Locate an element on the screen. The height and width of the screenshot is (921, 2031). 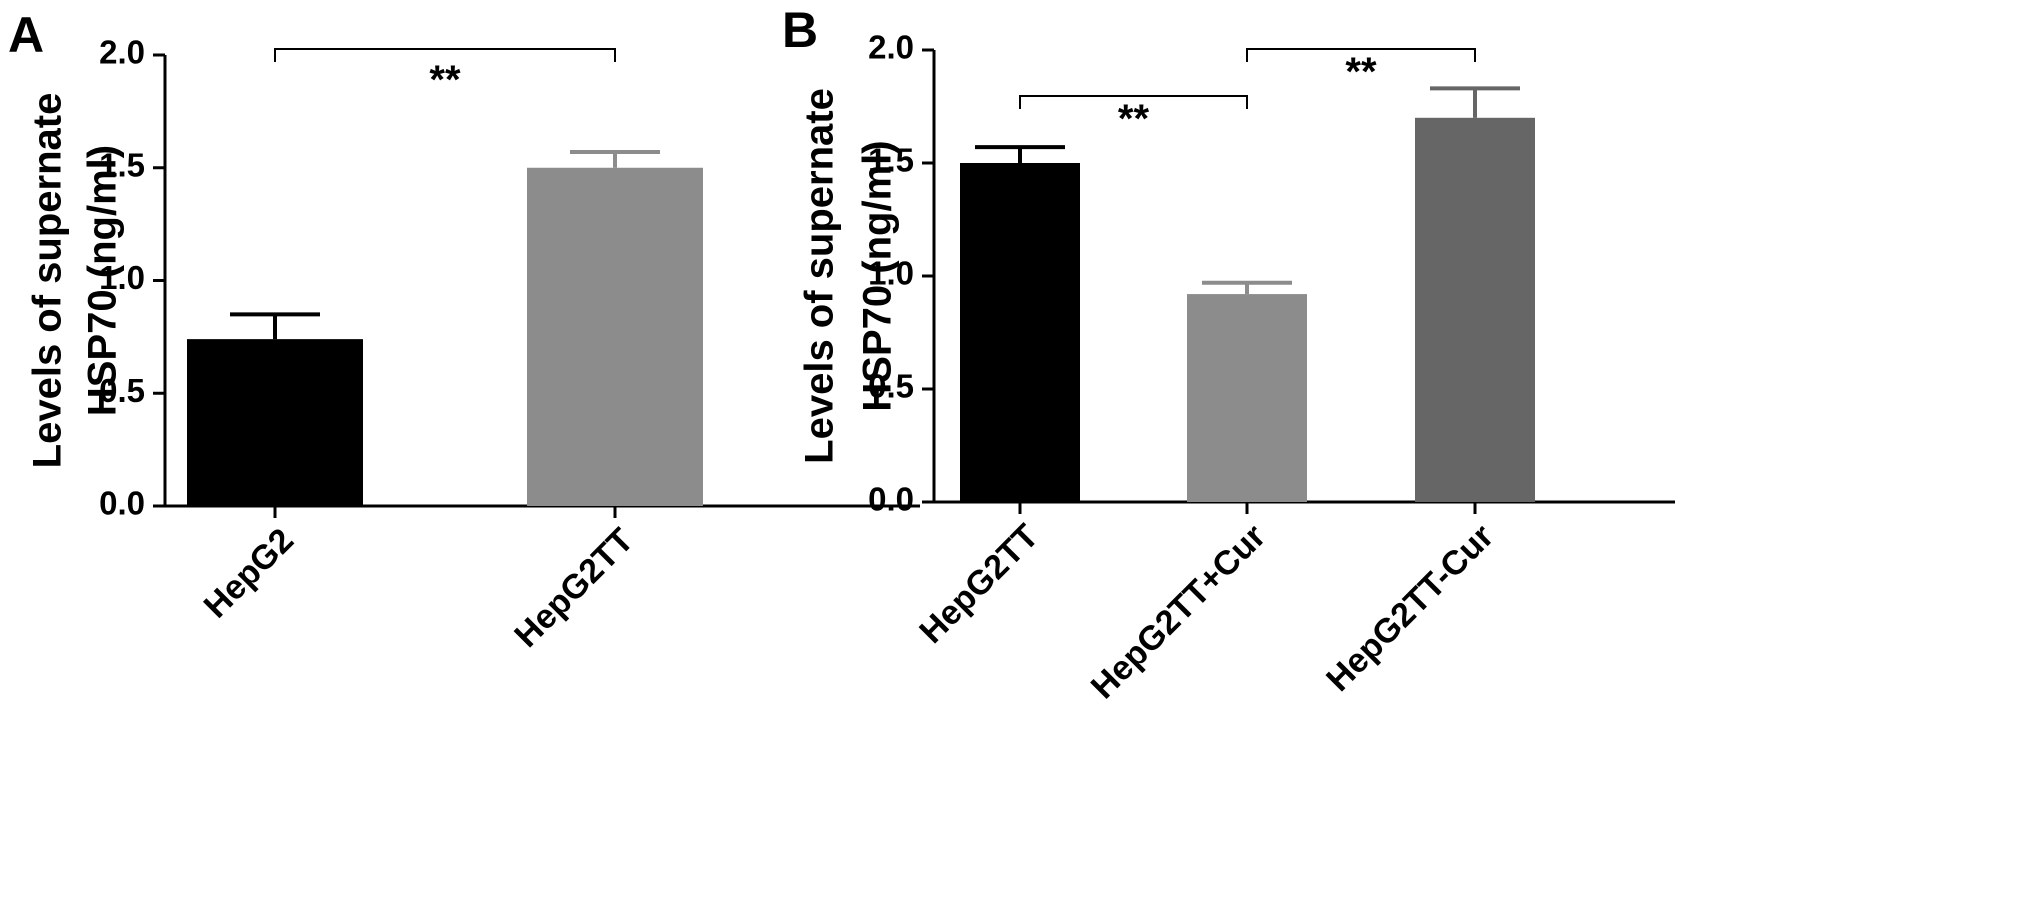
x-tick-label: HepG2TT-Cur is located at coordinates (1410, 608).